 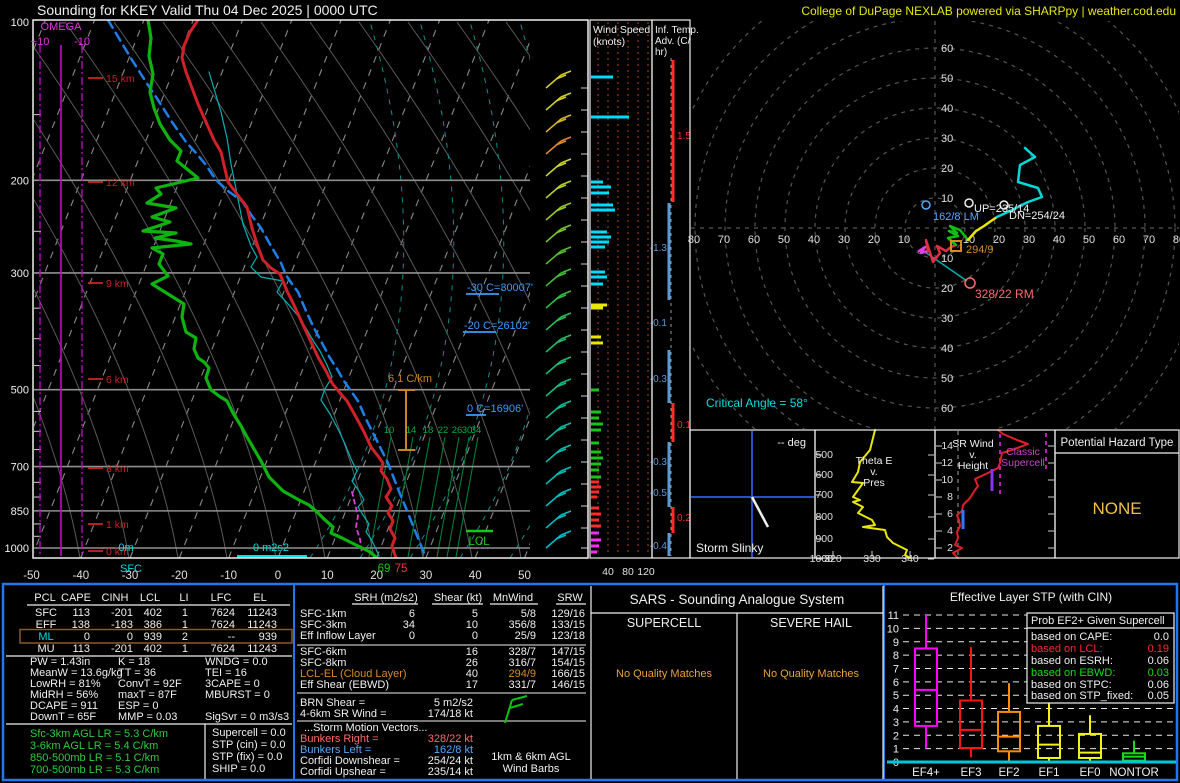 What do you see at coordinates (784, 240) in the screenshot?
I see `hodo-ring-label-left: 50` at bounding box center [784, 240].